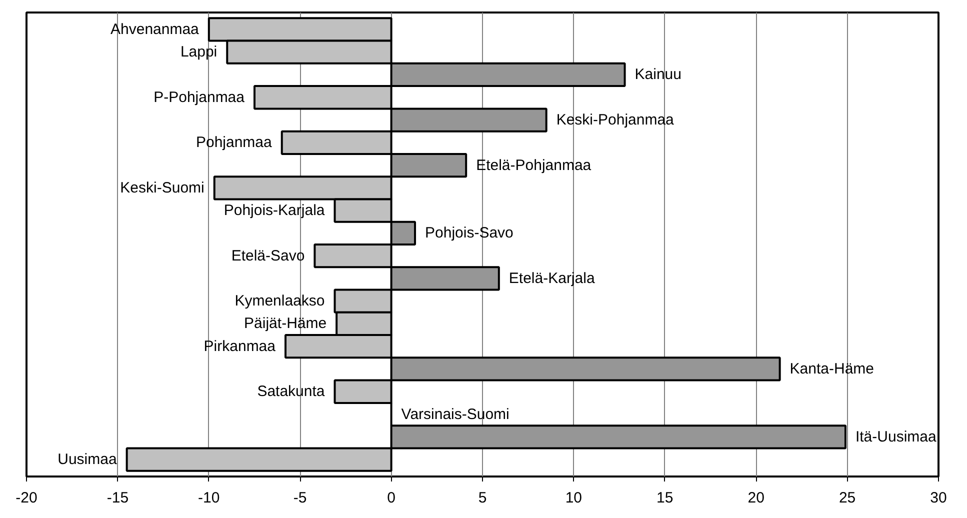 The height and width of the screenshot is (518, 967). Describe the element at coordinates (234, 143) in the screenshot. I see `y-tick-label: Pohjanmaa` at that location.